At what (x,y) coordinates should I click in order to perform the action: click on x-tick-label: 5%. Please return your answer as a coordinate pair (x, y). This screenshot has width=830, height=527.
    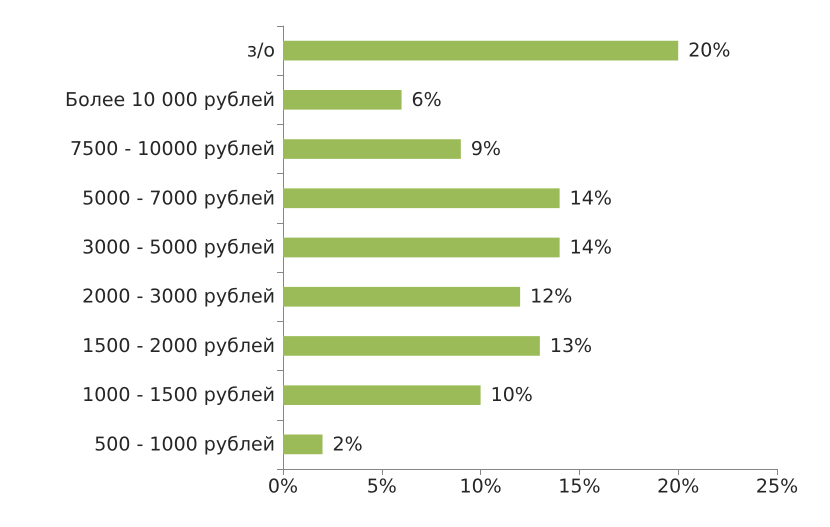
    Looking at the image, I should click on (381, 487).